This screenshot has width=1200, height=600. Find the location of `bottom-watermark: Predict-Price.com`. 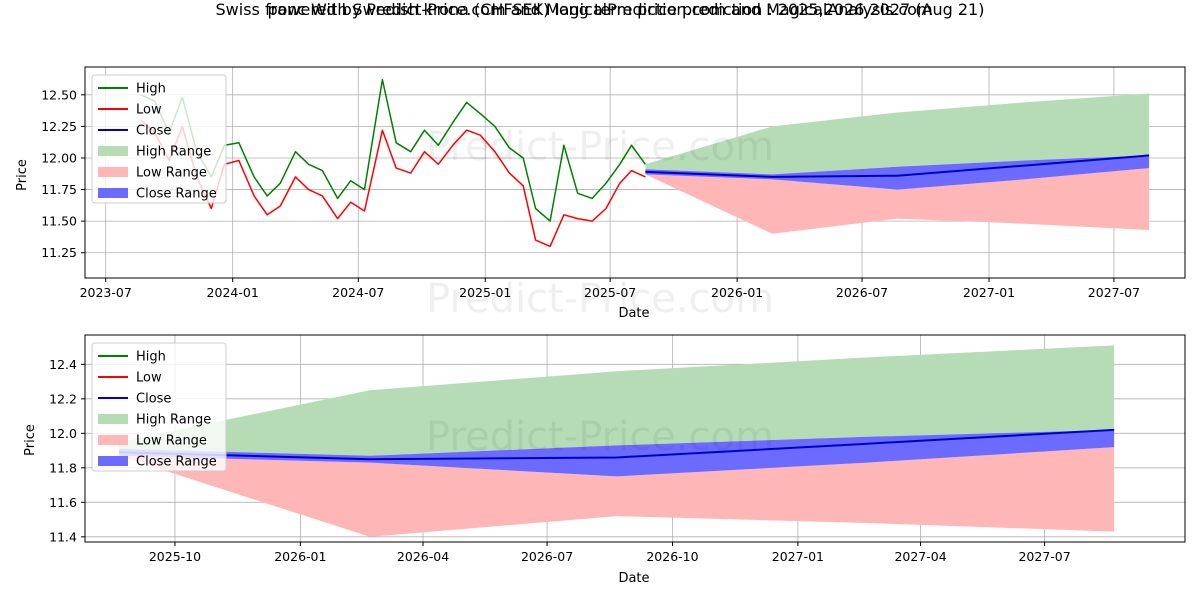

bottom-watermark: Predict-Price.com is located at coordinates (600, 437).